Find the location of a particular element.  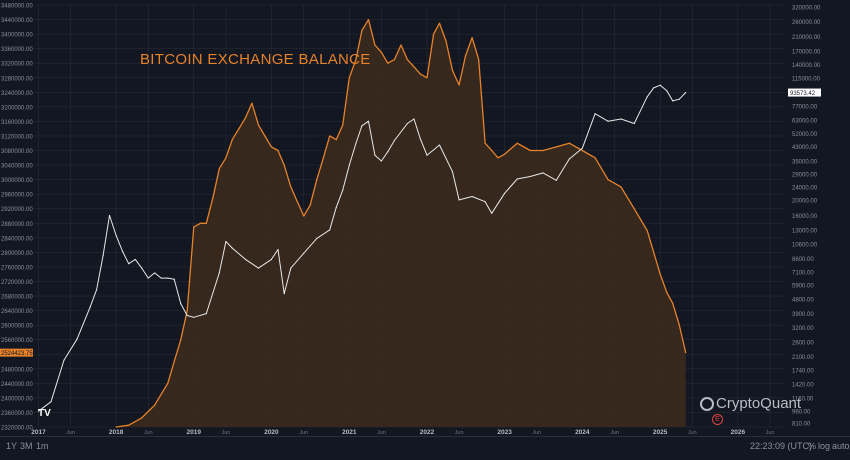

left-axis-tick-label: 2680000.00 is located at coordinates (17, 298).